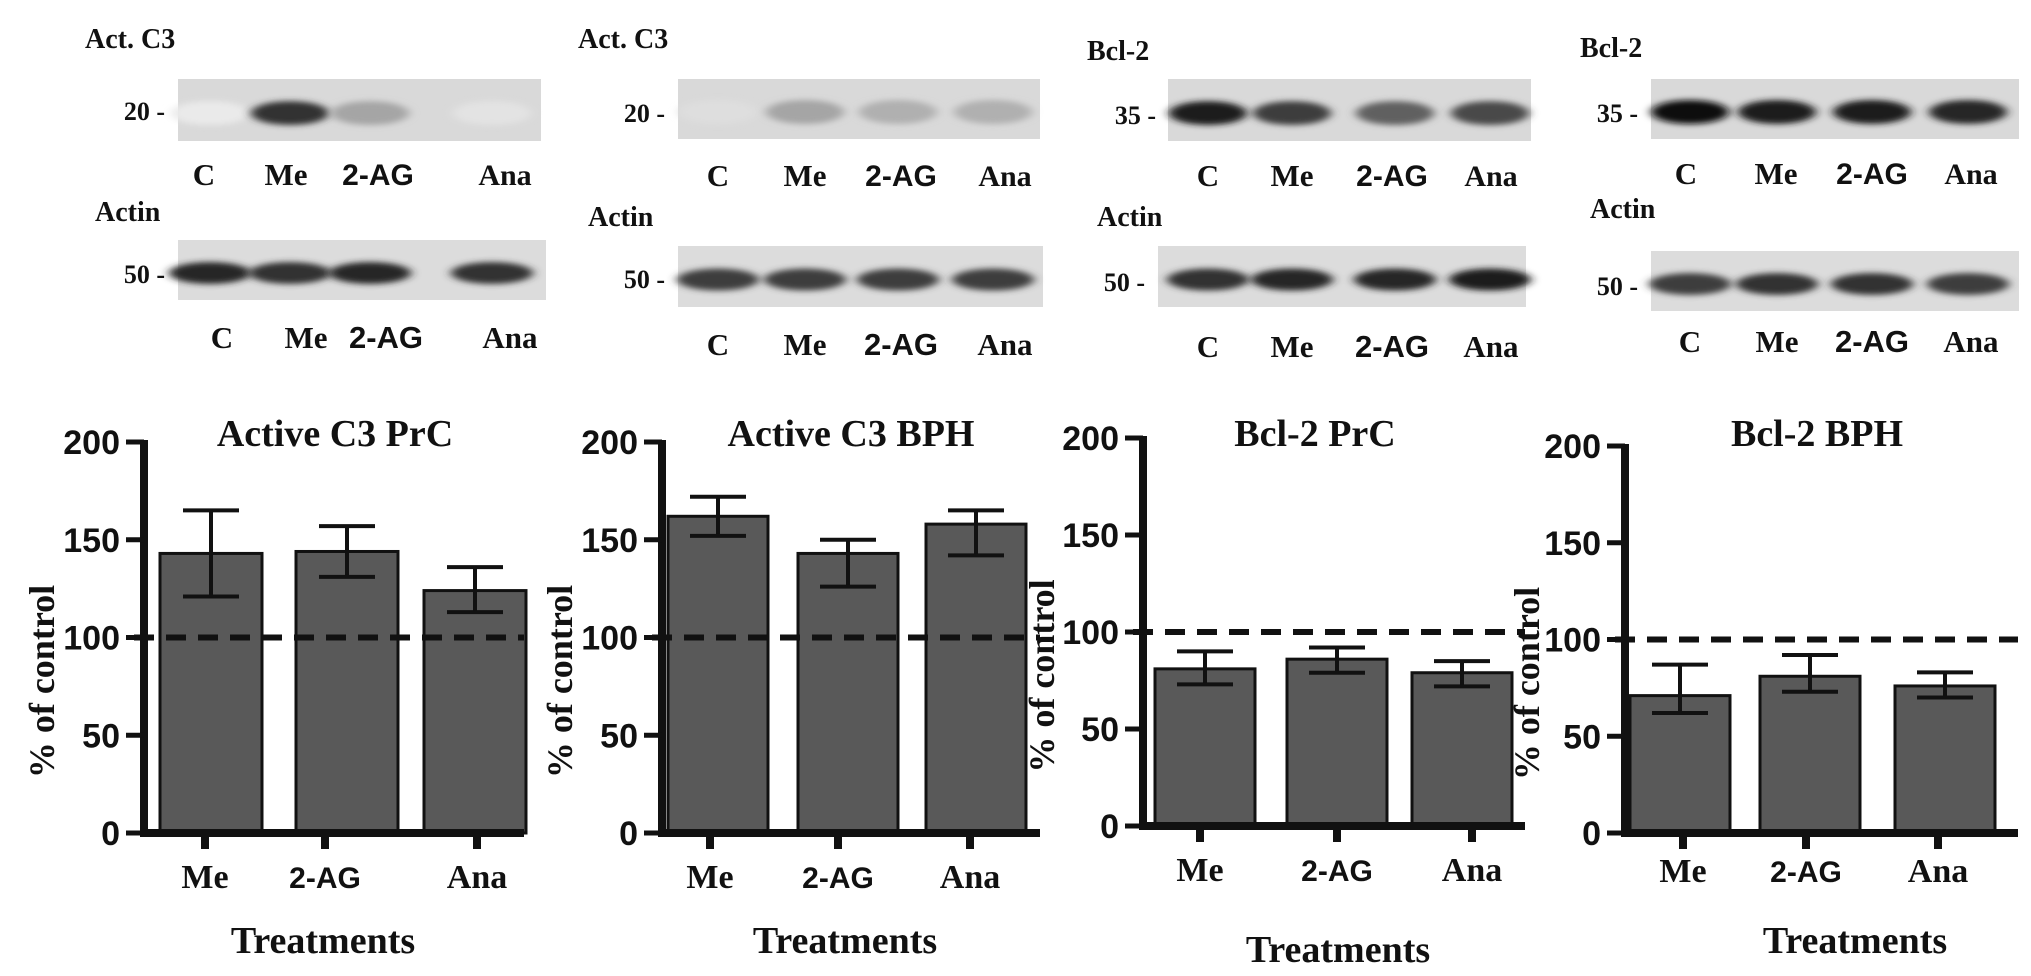 This screenshot has height=976, width=2031. Describe the element at coordinates (1314, 434) in the screenshot. I see `chart-title: Bcl-2 PrC` at that location.